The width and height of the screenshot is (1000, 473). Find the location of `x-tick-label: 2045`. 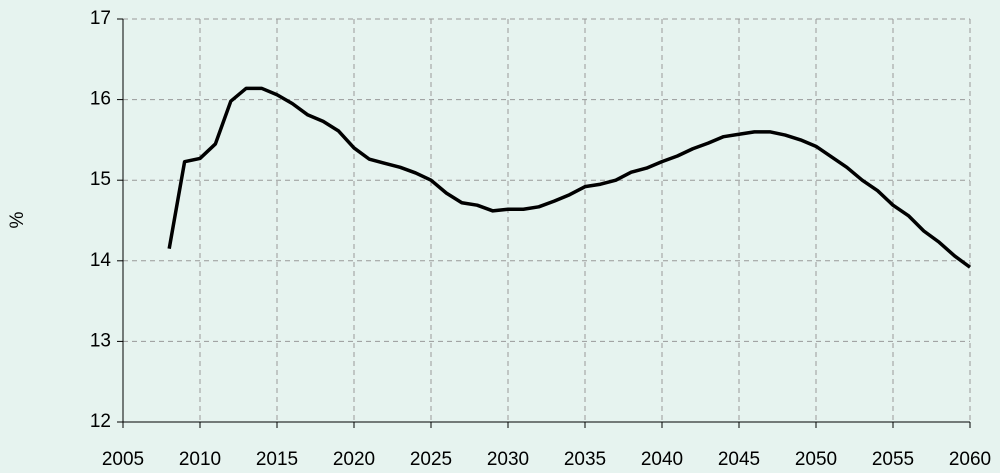

x-tick-label: 2045 is located at coordinates (739, 459).